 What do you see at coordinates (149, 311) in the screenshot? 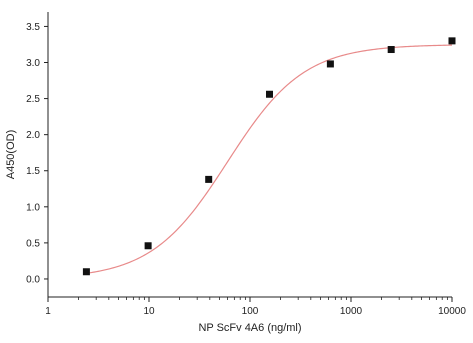
I see `x-tick-label: 10` at bounding box center [149, 311].